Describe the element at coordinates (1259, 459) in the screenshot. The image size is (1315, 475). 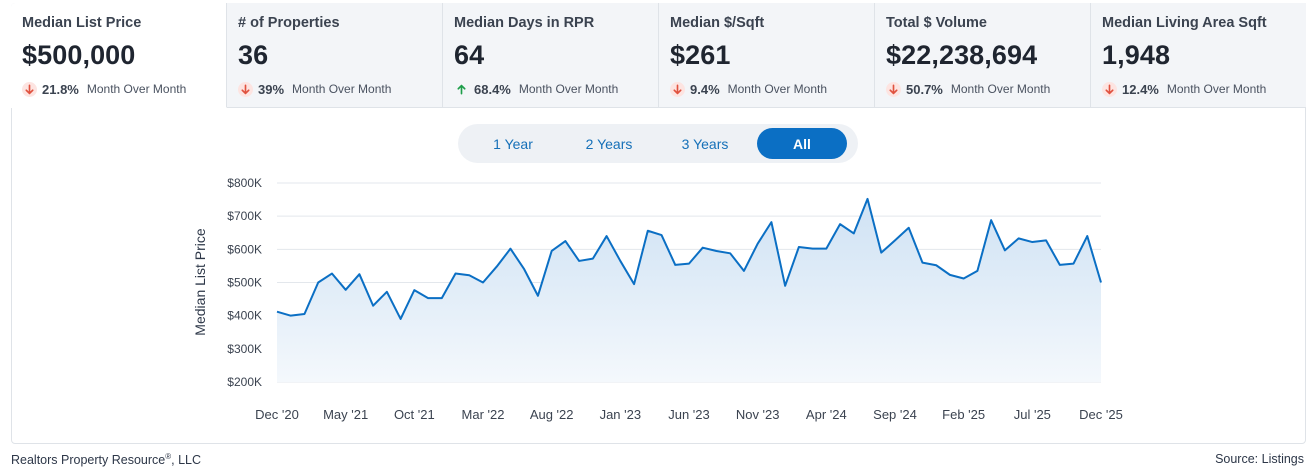
I see `footer-source: Source: Listings` at that location.